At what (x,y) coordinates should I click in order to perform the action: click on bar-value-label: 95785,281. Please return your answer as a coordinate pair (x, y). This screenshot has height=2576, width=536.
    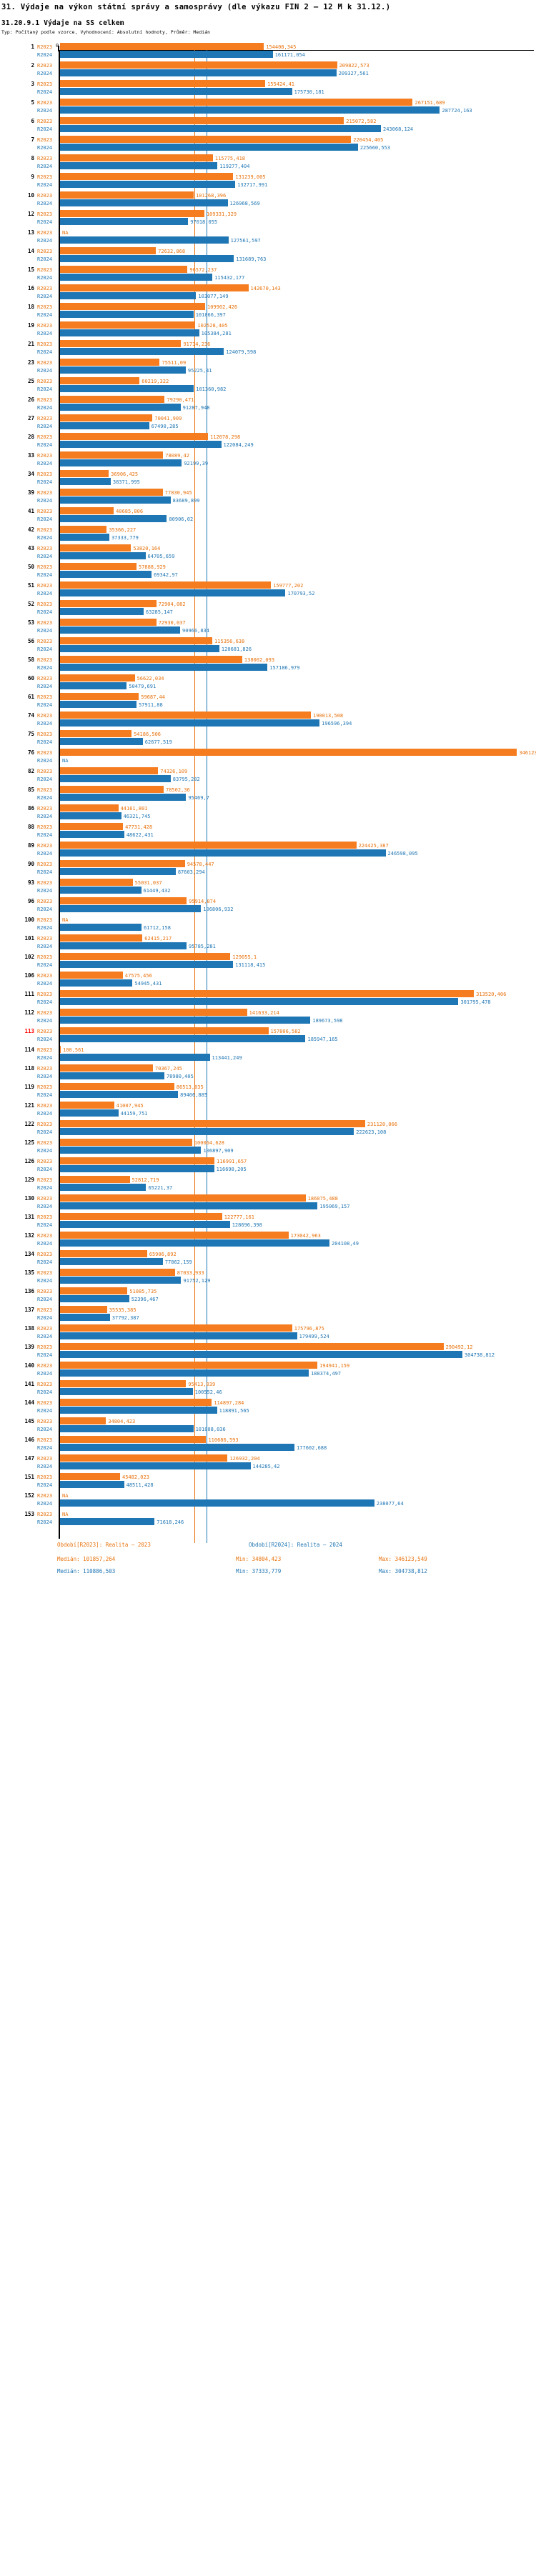
    Looking at the image, I should click on (202, 946).